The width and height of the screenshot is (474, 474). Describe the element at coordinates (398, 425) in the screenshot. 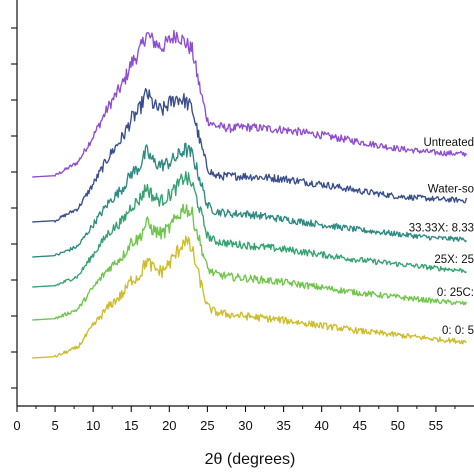

I see `x-tick-label: 50` at that location.